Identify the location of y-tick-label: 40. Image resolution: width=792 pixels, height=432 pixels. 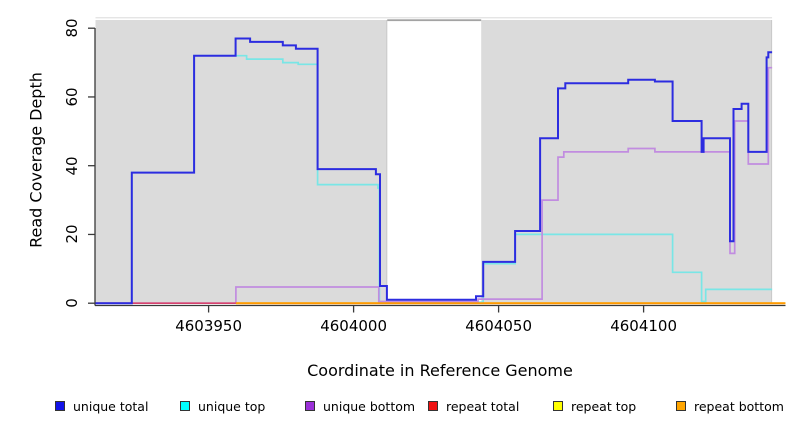
(72, 166).